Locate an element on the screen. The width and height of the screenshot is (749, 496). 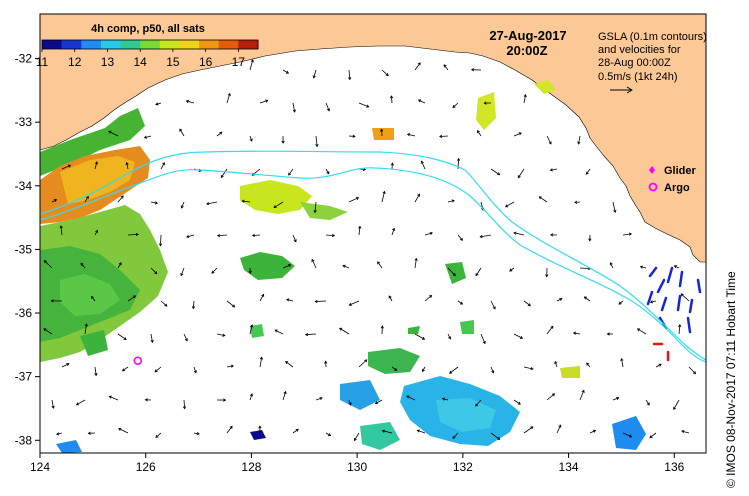
colorbar-tick-label: 13 is located at coordinates (108, 62).